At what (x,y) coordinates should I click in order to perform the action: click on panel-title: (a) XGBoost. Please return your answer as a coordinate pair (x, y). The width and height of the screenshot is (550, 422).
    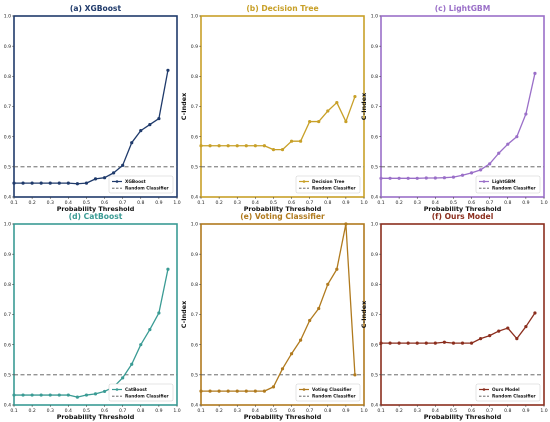
    Looking at the image, I should click on (96, 8).